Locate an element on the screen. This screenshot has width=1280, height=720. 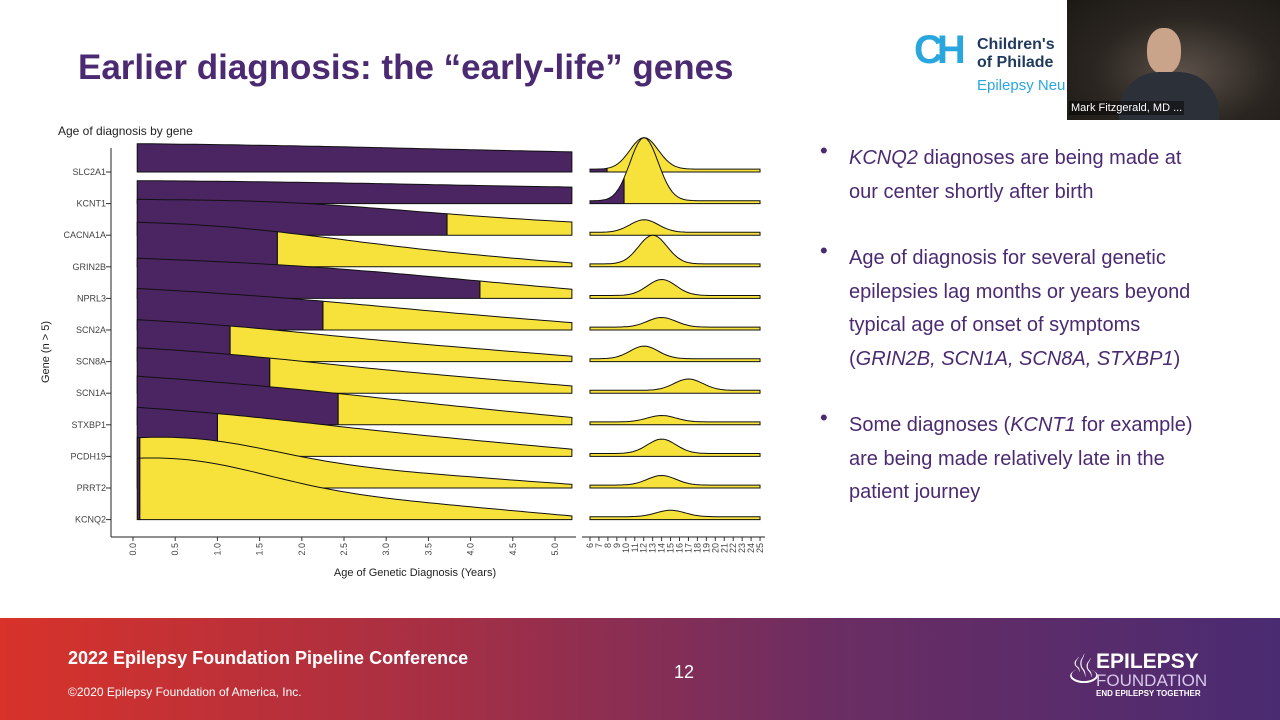
x-tick-label: 2.0 is located at coordinates (302, 549).